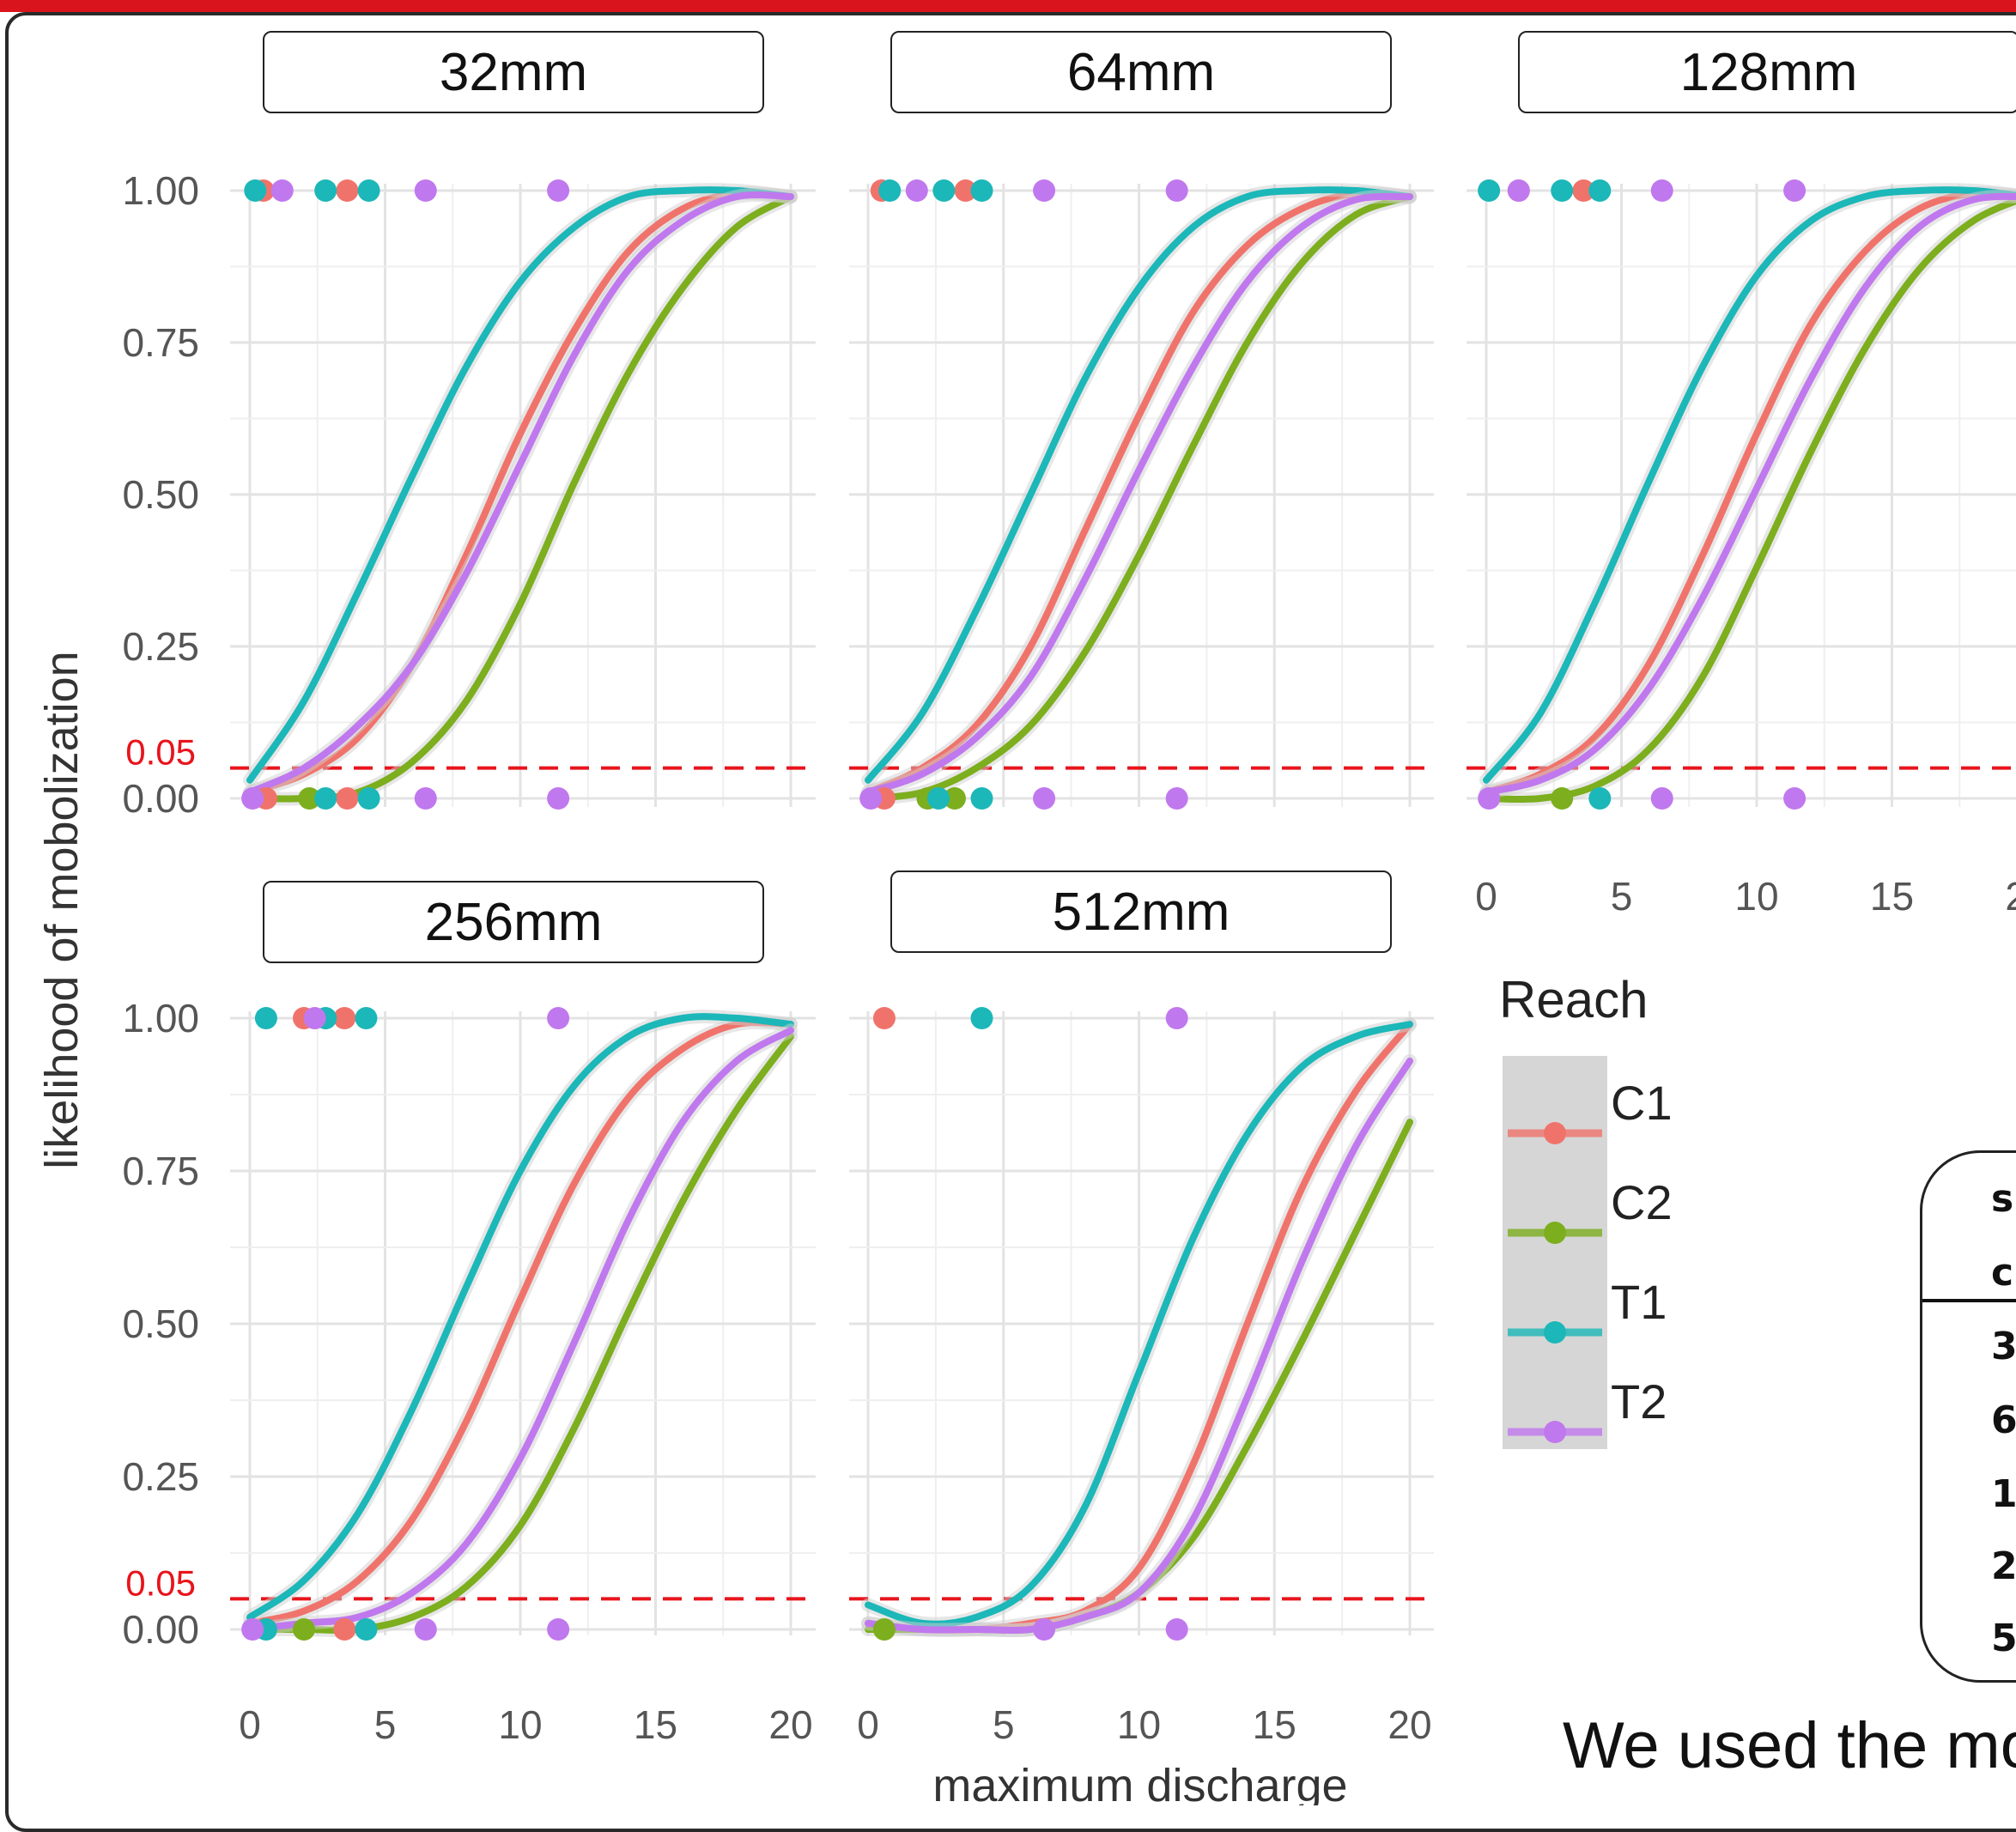  Describe the element at coordinates (1555, 1233) in the screenshot. I see `legend-key-C2` at that location.